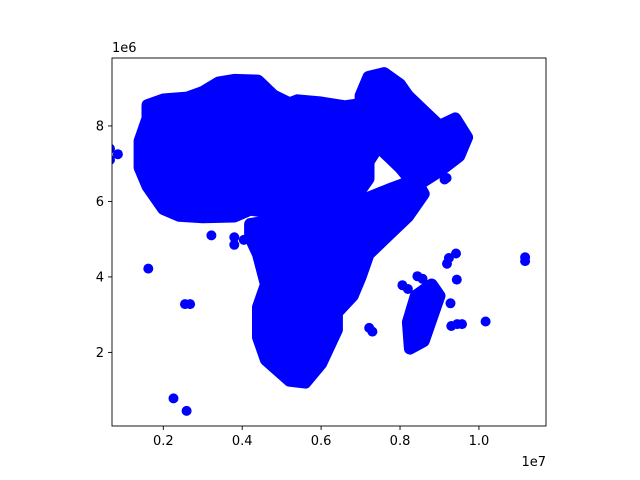  Describe the element at coordinates (321, 441) in the screenshot. I see `x-tick-label: 0.6` at that location.